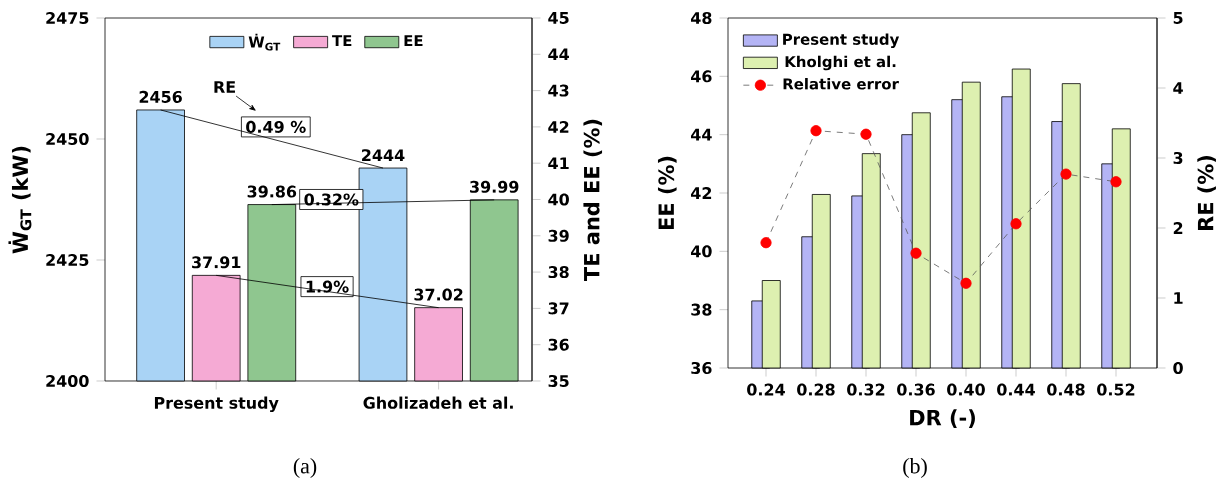  What do you see at coordinates (1178, 158) in the screenshot?
I see `y2-tick-label: 3` at bounding box center [1178, 158].